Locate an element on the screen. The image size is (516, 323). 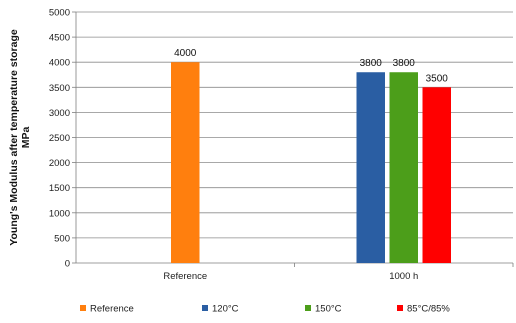
x-axis-categories: Reference 1000 h is located at coordinates (338, 272).